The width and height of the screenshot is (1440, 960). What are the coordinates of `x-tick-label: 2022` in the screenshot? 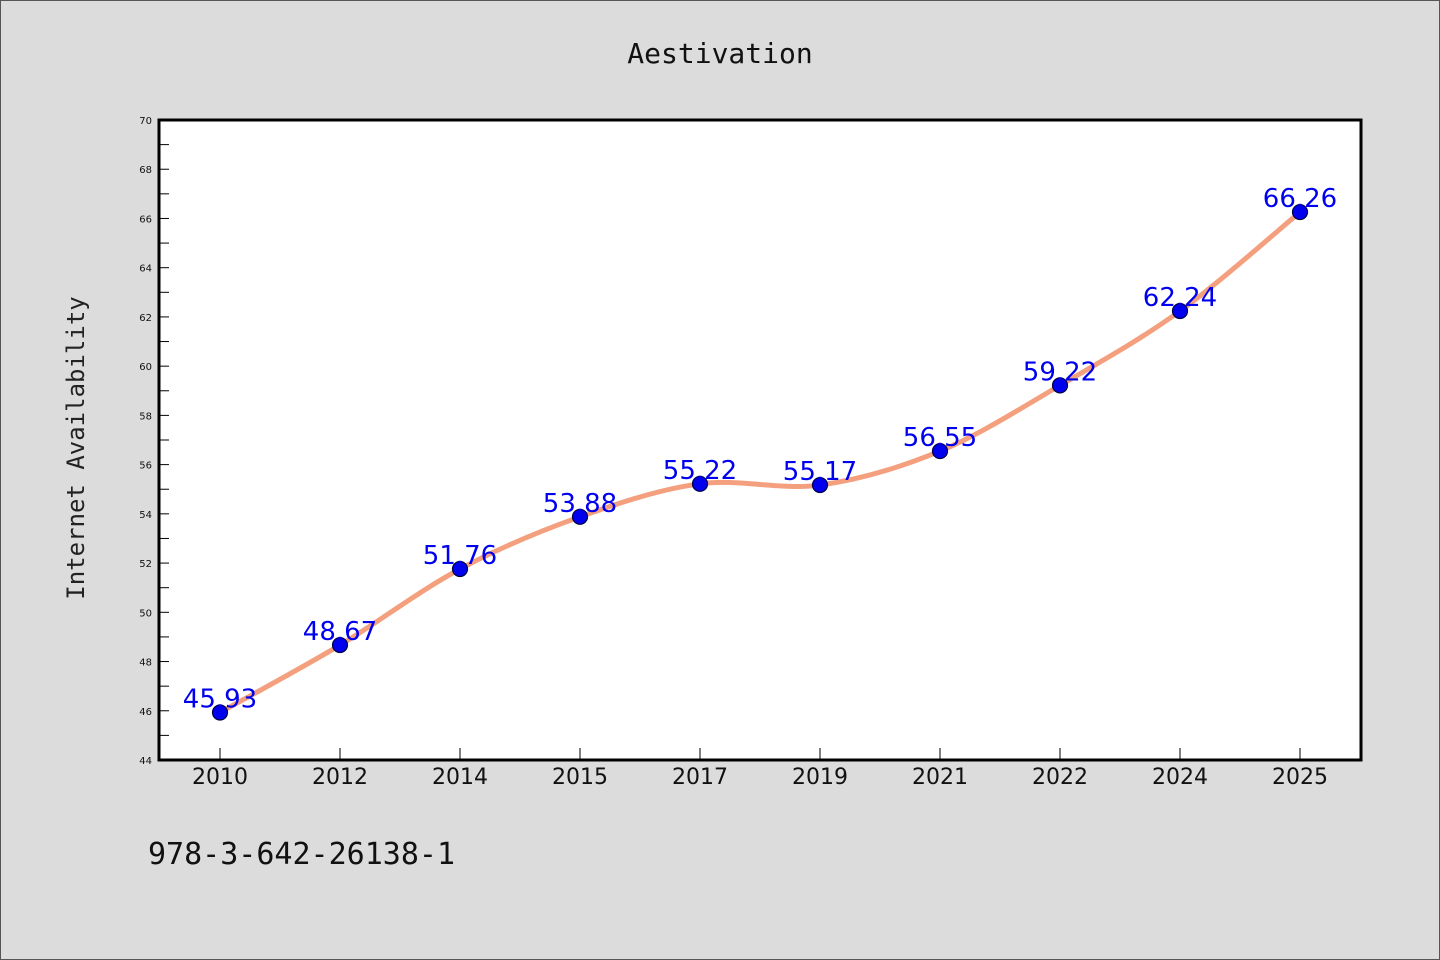 It's located at (1060, 777).